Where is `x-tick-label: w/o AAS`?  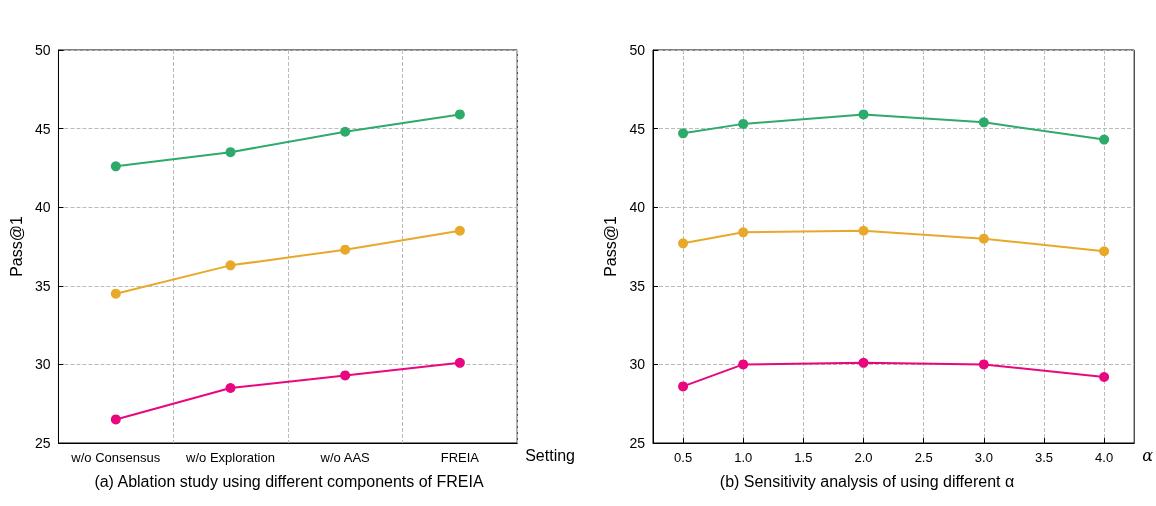 x-tick-label: w/o AAS is located at coordinates (345, 457).